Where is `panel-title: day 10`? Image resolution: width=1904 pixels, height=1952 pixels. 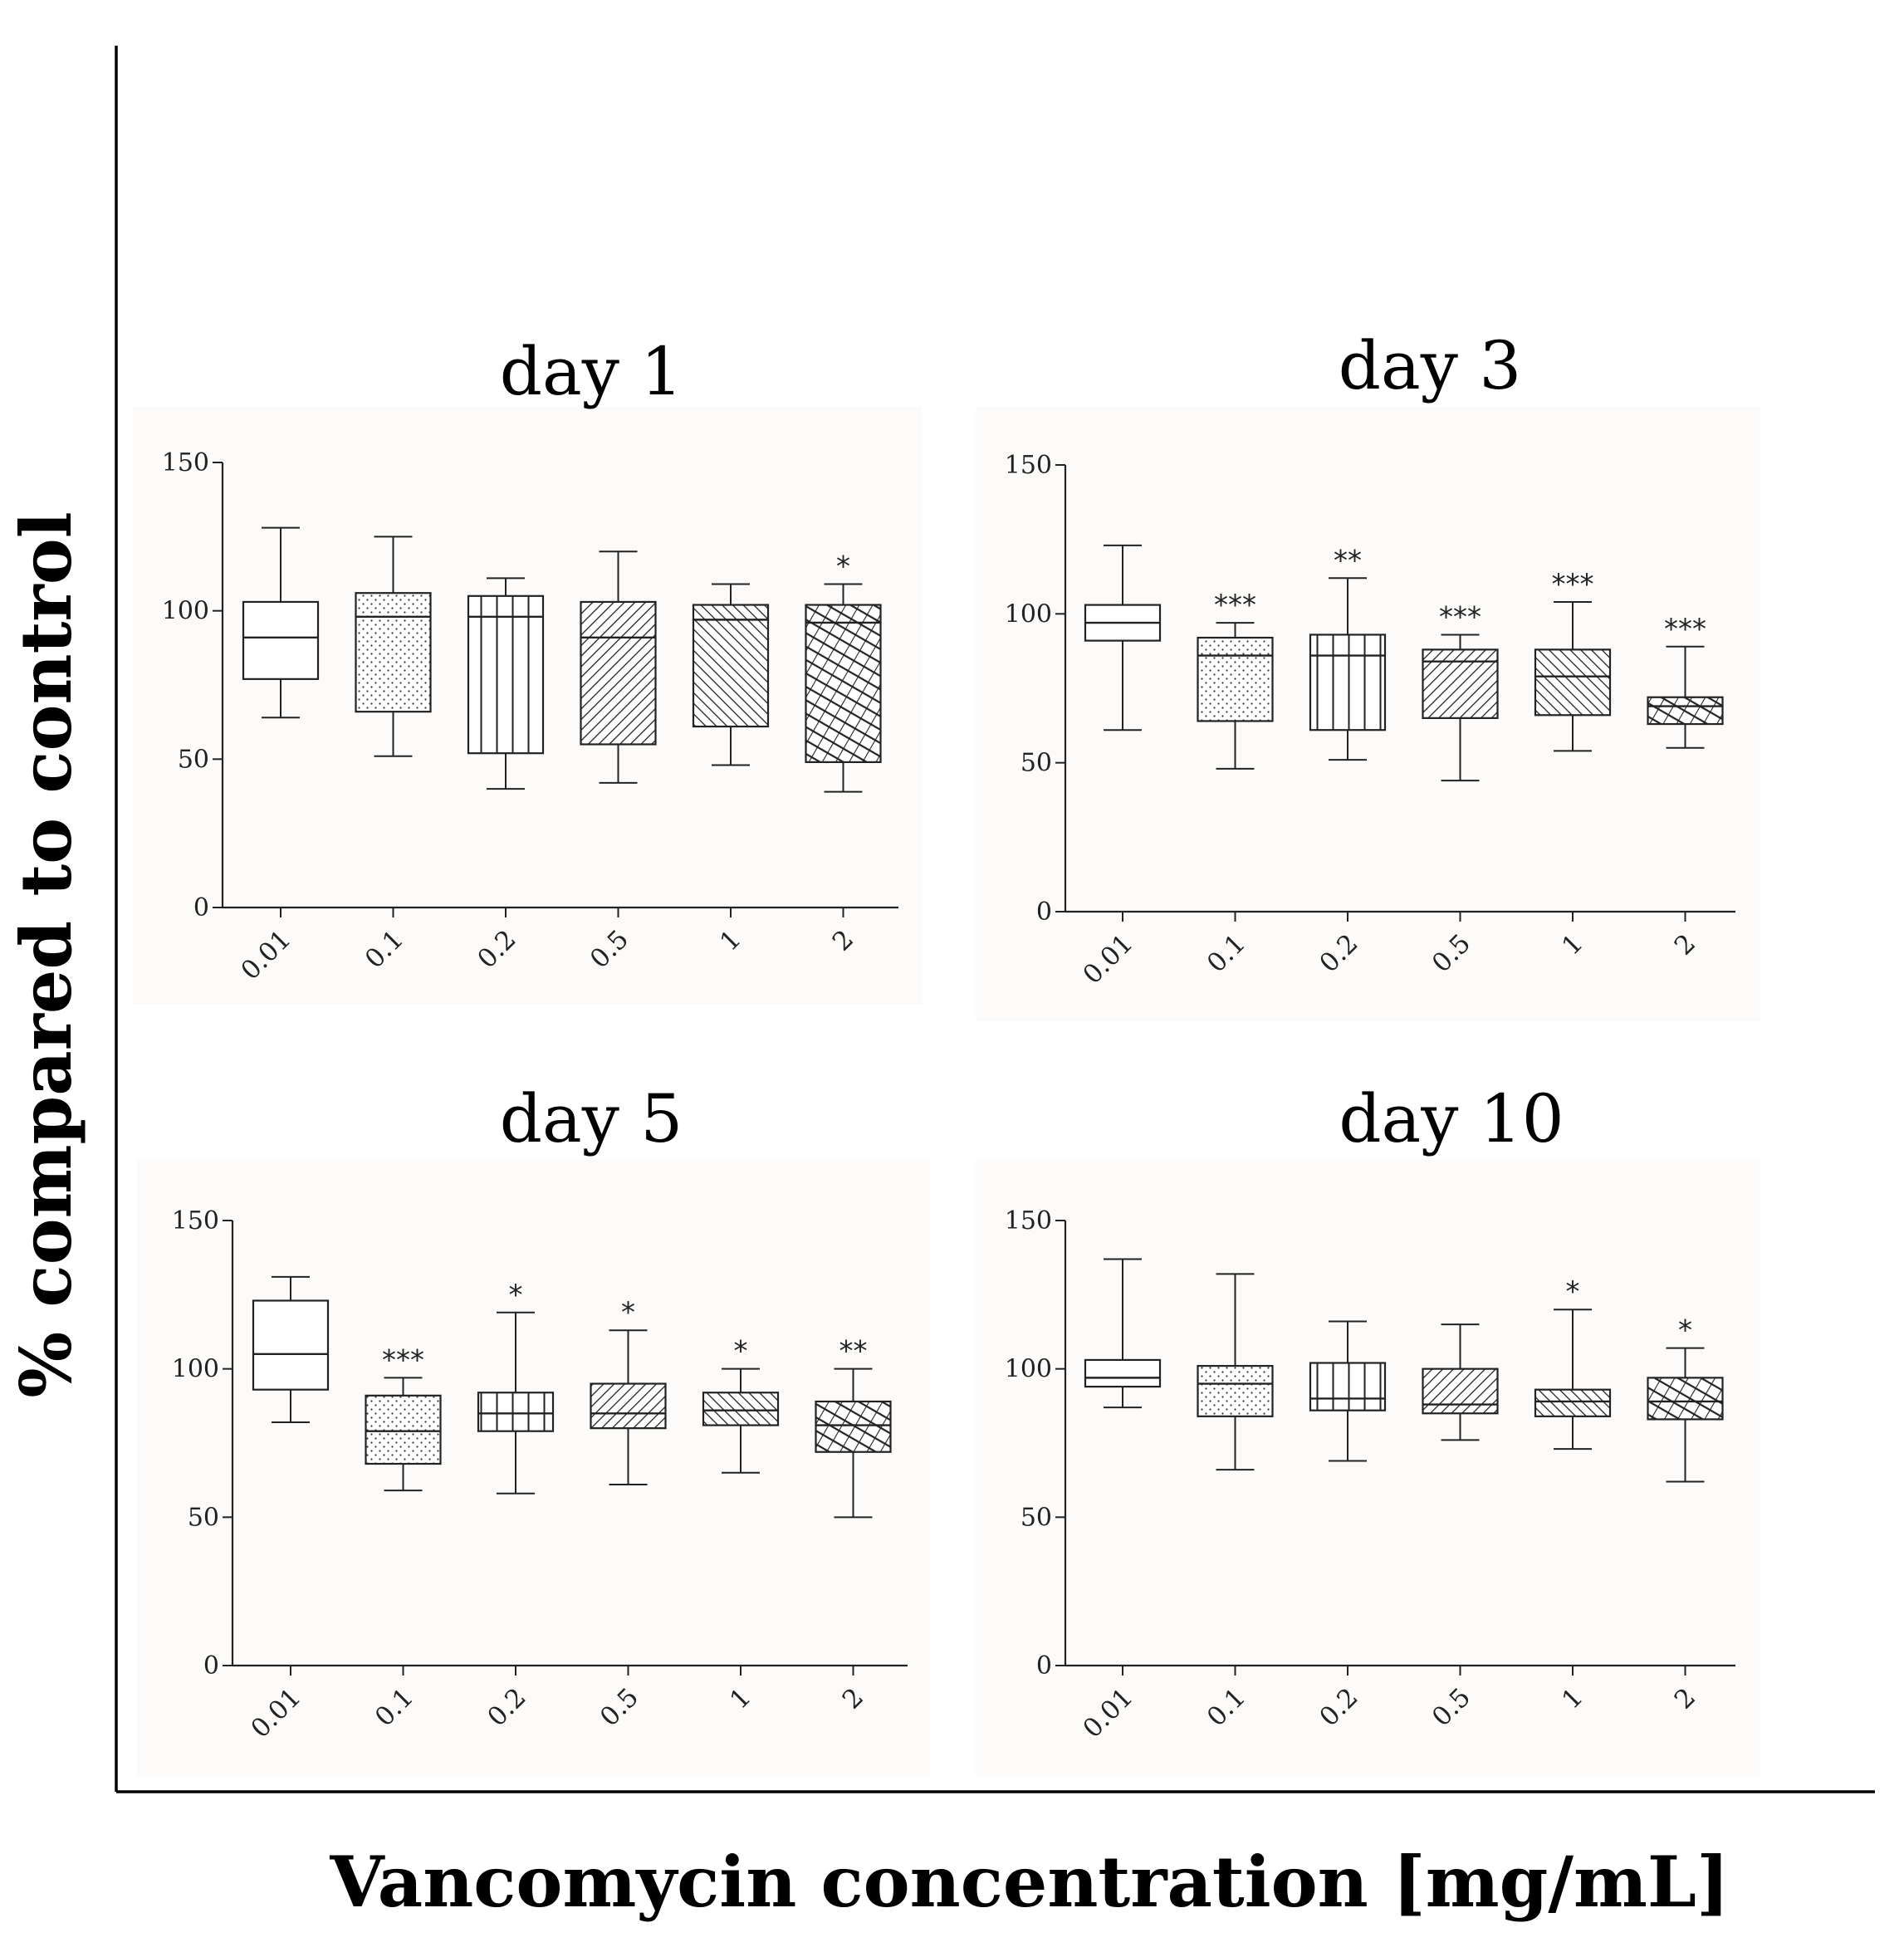 panel-title: day 10 is located at coordinates (1451, 1118).